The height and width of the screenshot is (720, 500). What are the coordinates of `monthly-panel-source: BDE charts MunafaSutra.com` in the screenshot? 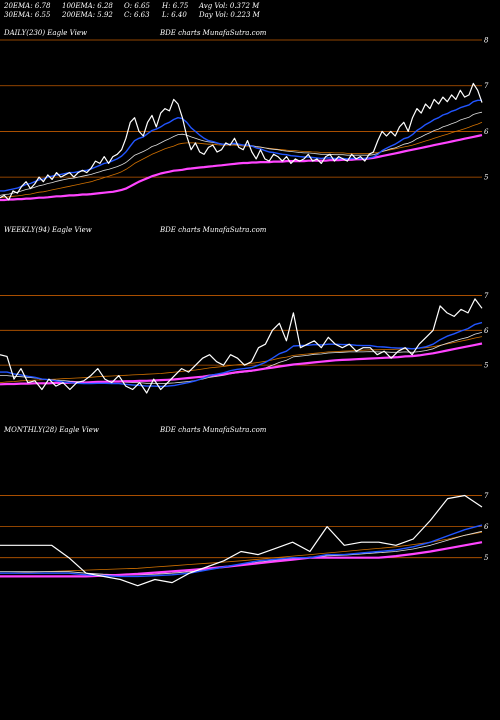 It's located at (213, 430).